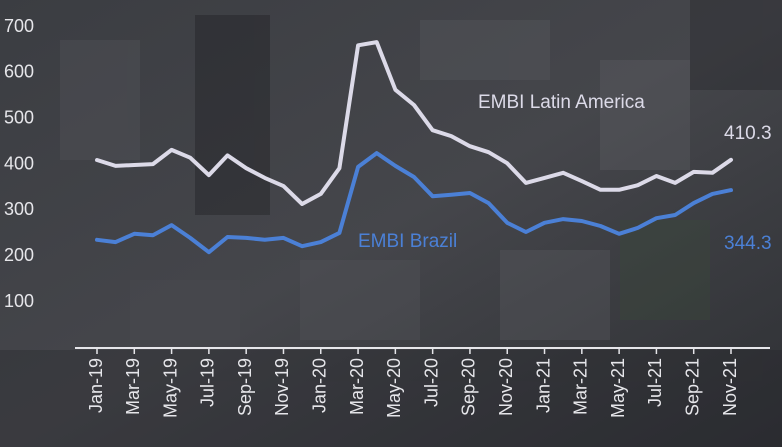 Image resolution: width=782 pixels, height=447 pixels. What do you see at coordinates (506, 387) in the screenshot?
I see `x-tick-label: Nov-20` at bounding box center [506, 387].